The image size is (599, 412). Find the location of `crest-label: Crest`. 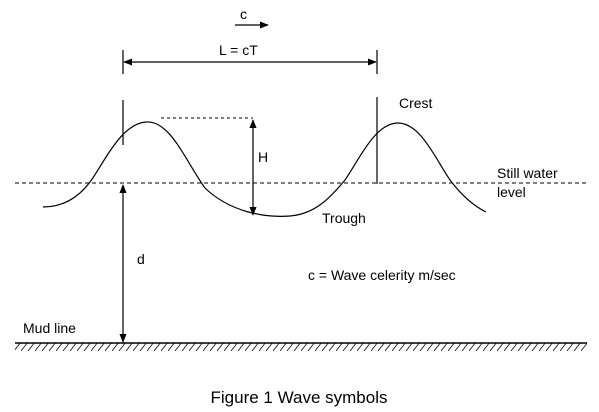

crest-label: Crest is located at coordinates (416, 103).